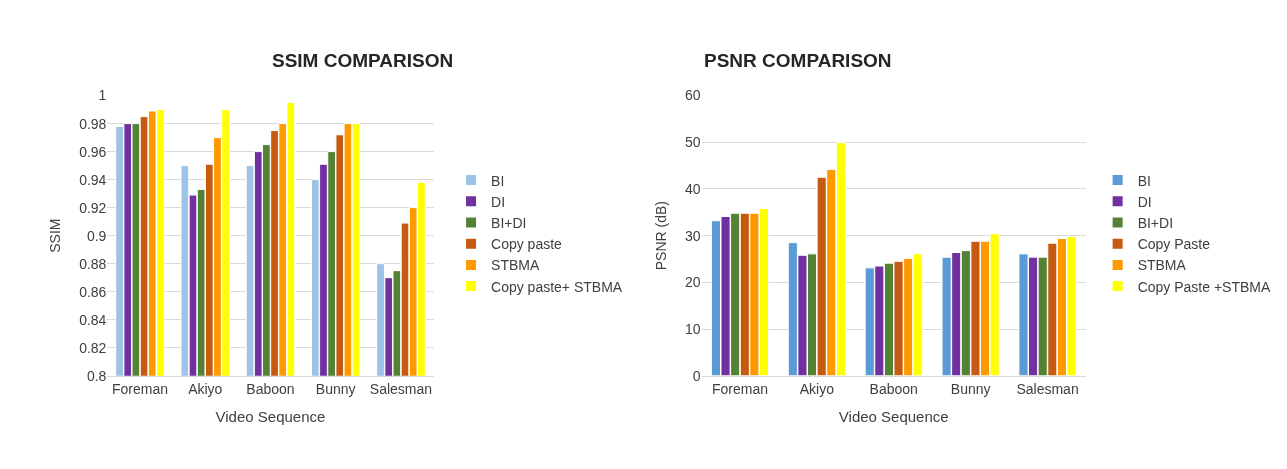 The height and width of the screenshot is (469, 1287). Describe the element at coordinates (93, 179) in the screenshot. I see `y-tick-label: 0.94` at that location.